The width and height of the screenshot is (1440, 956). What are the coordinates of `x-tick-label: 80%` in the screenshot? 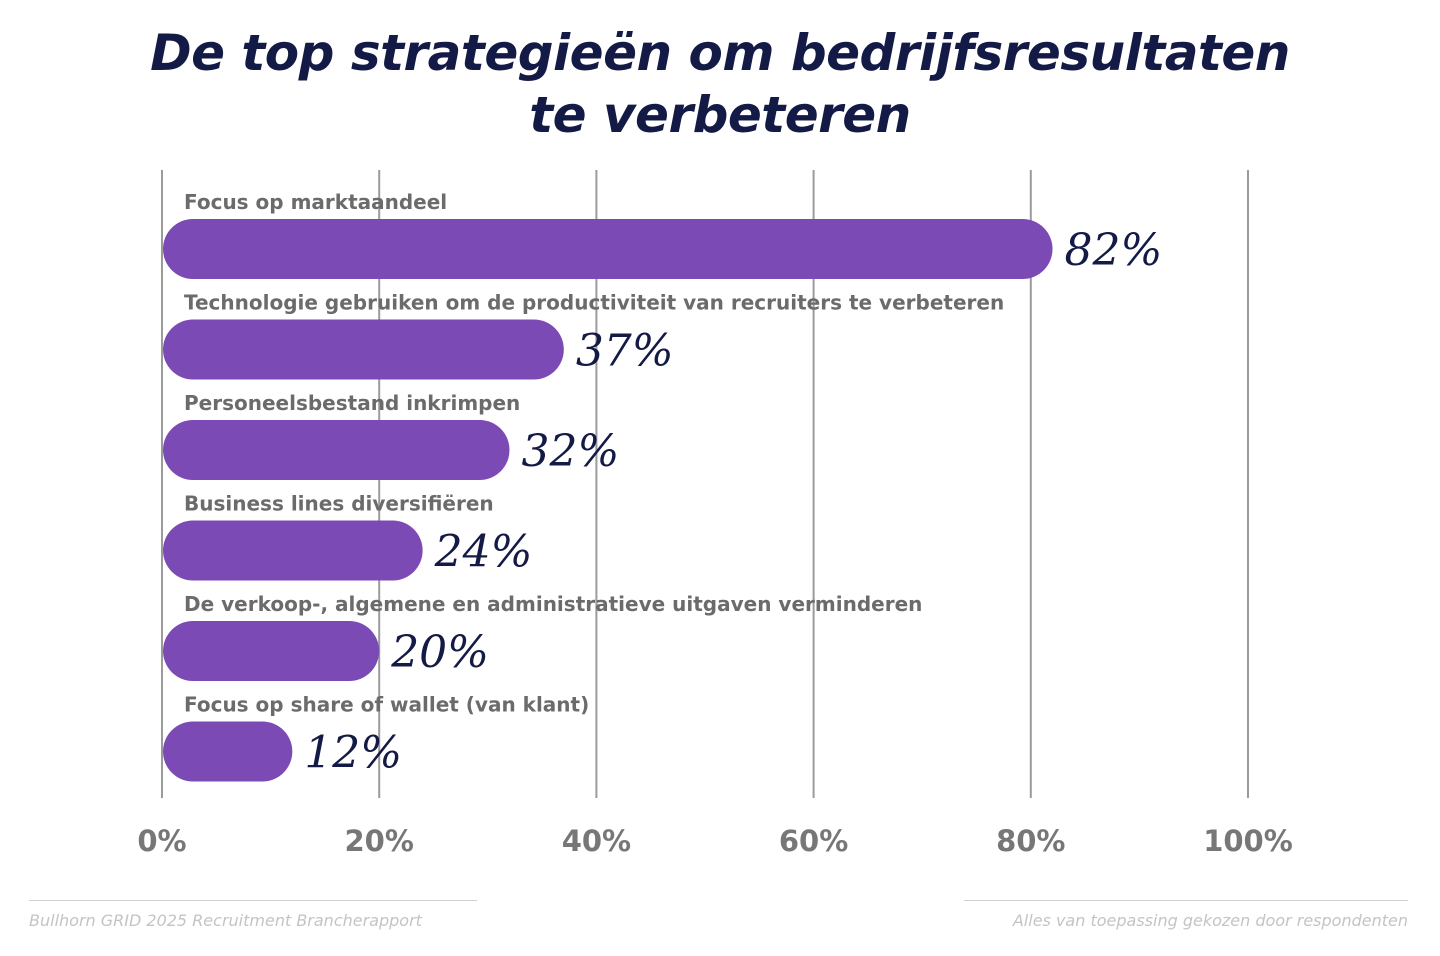 It's located at (1030, 841).